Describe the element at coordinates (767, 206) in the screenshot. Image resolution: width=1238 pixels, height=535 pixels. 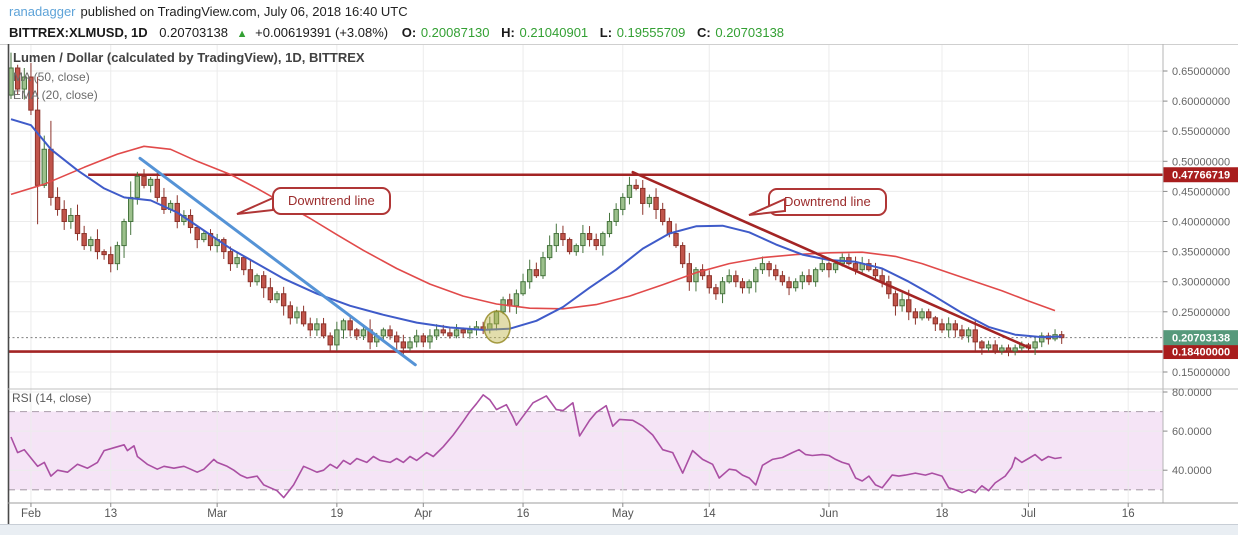
I see `callout-tail-icon` at that location.